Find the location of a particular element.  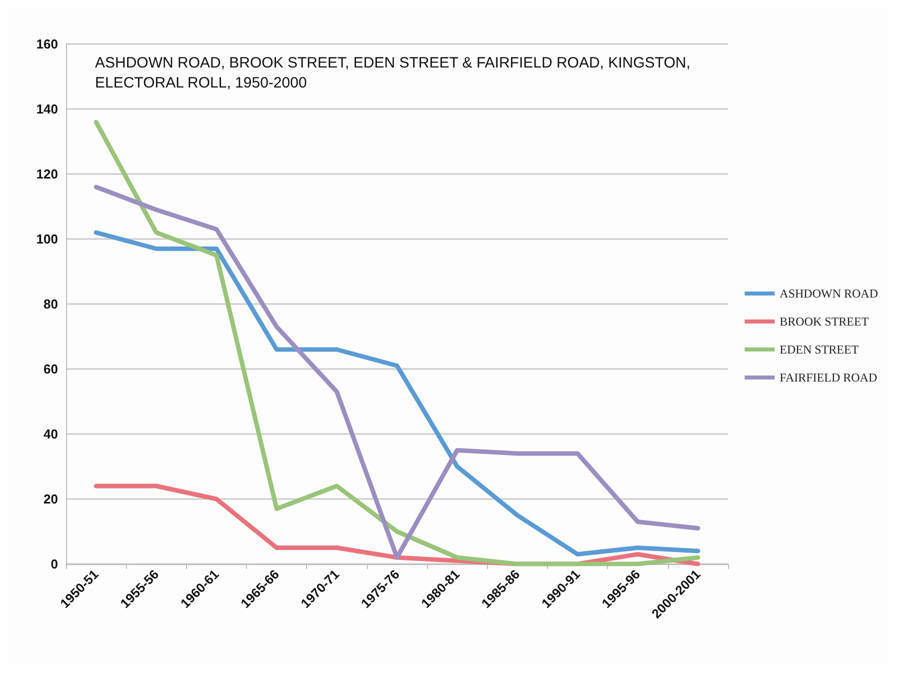

y-tick-label: 140 is located at coordinates (47, 109).